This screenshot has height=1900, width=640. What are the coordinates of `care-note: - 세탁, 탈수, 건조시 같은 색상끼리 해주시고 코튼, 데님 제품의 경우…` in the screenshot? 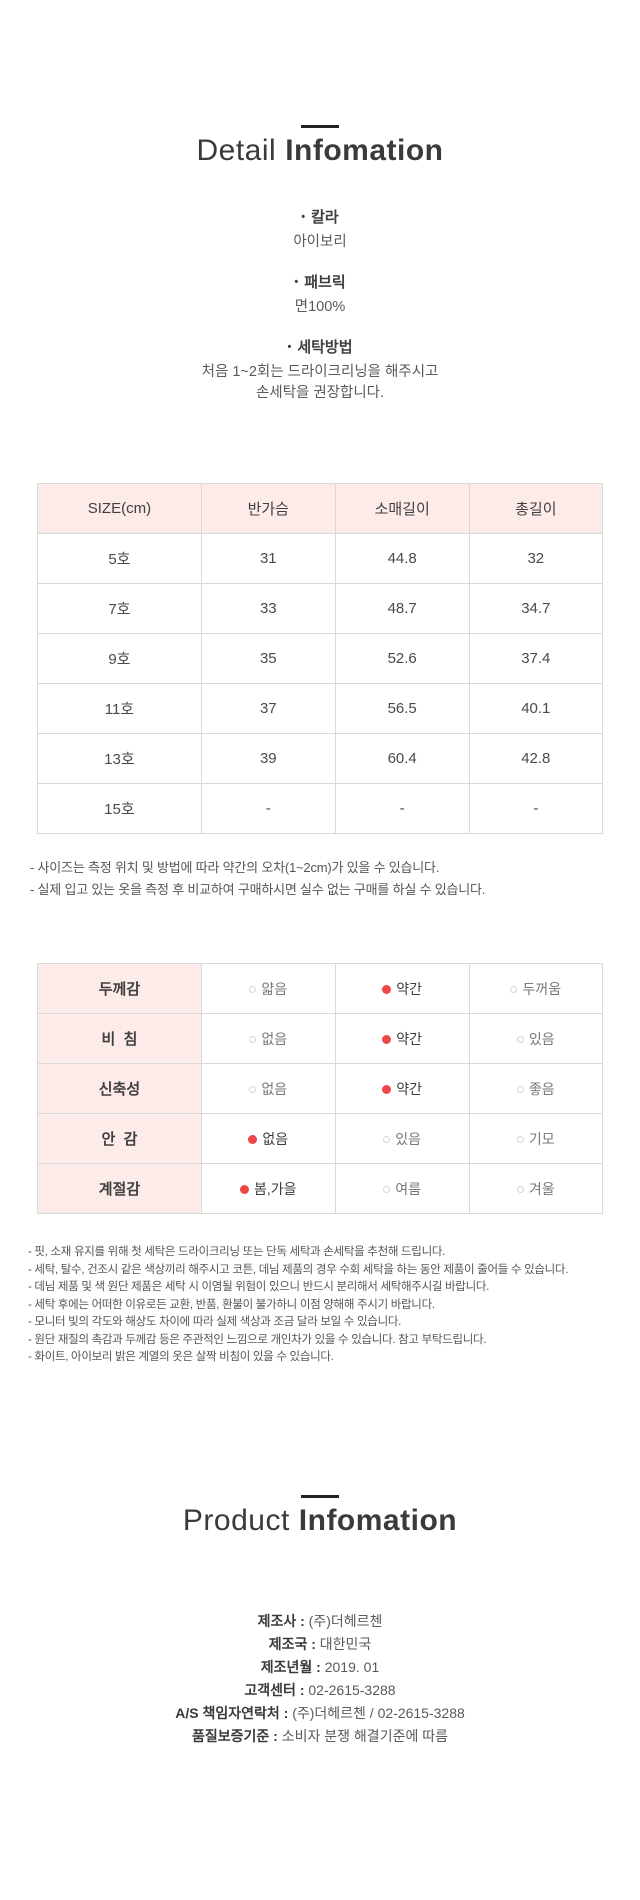 It's located at (298, 1269).